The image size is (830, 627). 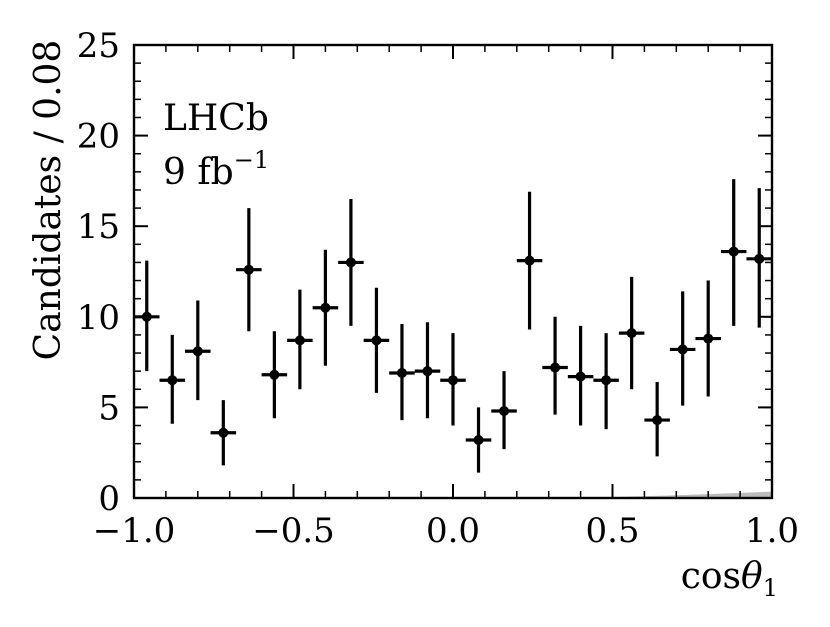 What do you see at coordinates (109, 499) in the screenshot?
I see `y-tick-label: 0` at bounding box center [109, 499].